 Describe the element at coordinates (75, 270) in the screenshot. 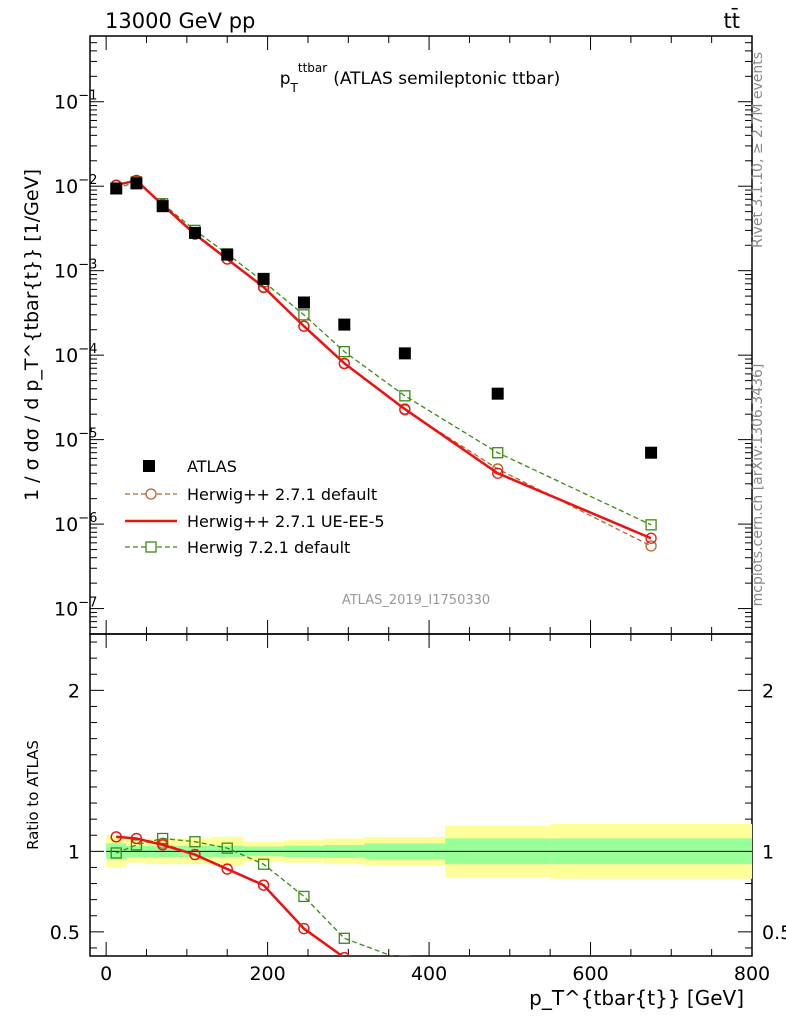

I see `main-y-tick-label: 10⁻³` at that location.